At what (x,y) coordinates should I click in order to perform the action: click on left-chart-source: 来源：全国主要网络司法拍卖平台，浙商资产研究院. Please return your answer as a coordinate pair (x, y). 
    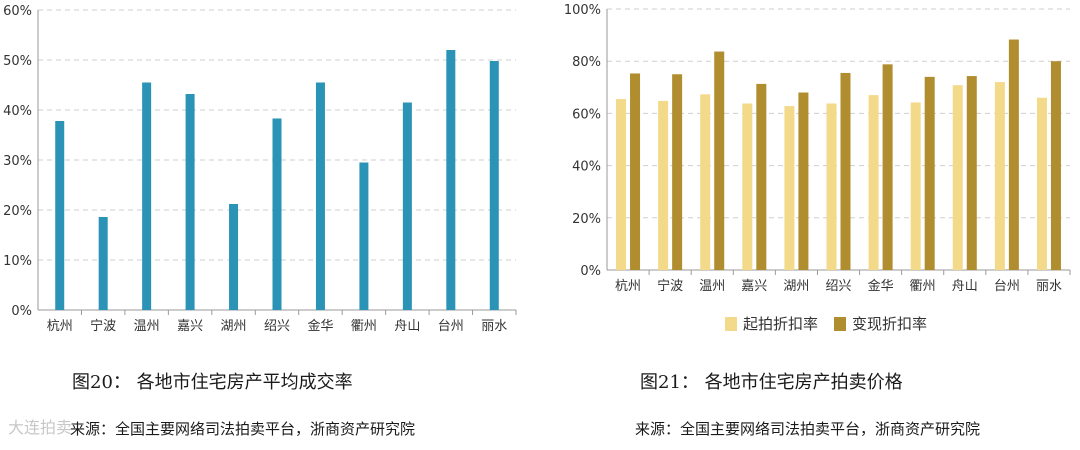
    Looking at the image, I should click on (243, 429).